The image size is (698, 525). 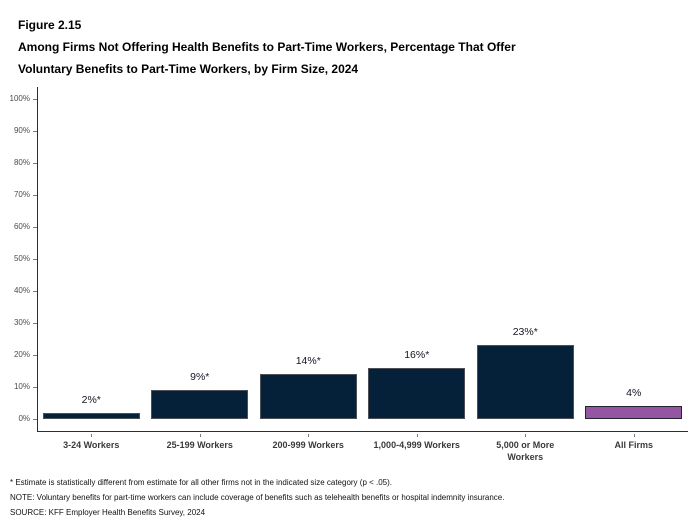 I want to click on y-axis-tick-label: 0%, so click(x=24, y=418).